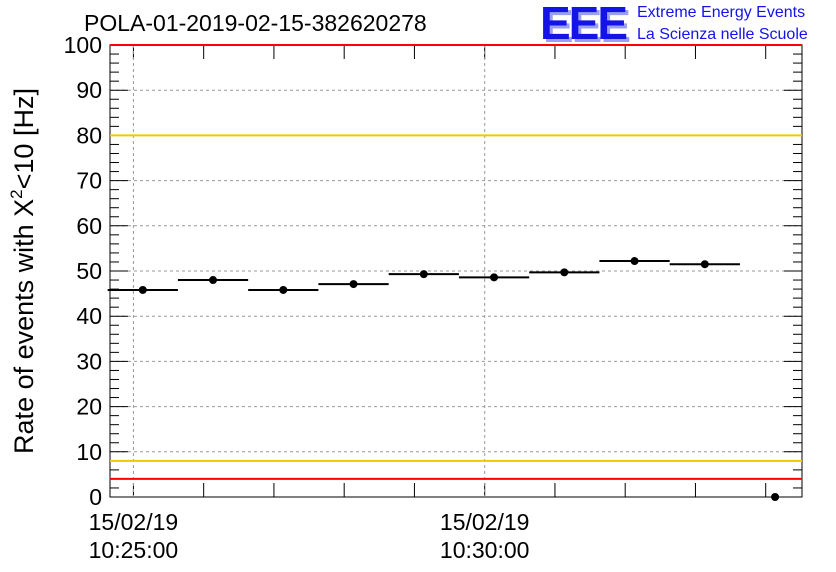  I want to click on y-tick-label: 30, so click(89, 361).